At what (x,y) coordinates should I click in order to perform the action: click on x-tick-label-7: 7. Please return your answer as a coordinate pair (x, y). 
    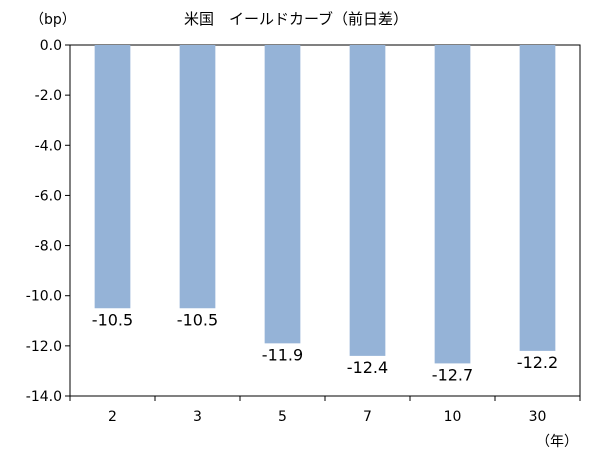
    Looking at the image, I should click on (367, 417).